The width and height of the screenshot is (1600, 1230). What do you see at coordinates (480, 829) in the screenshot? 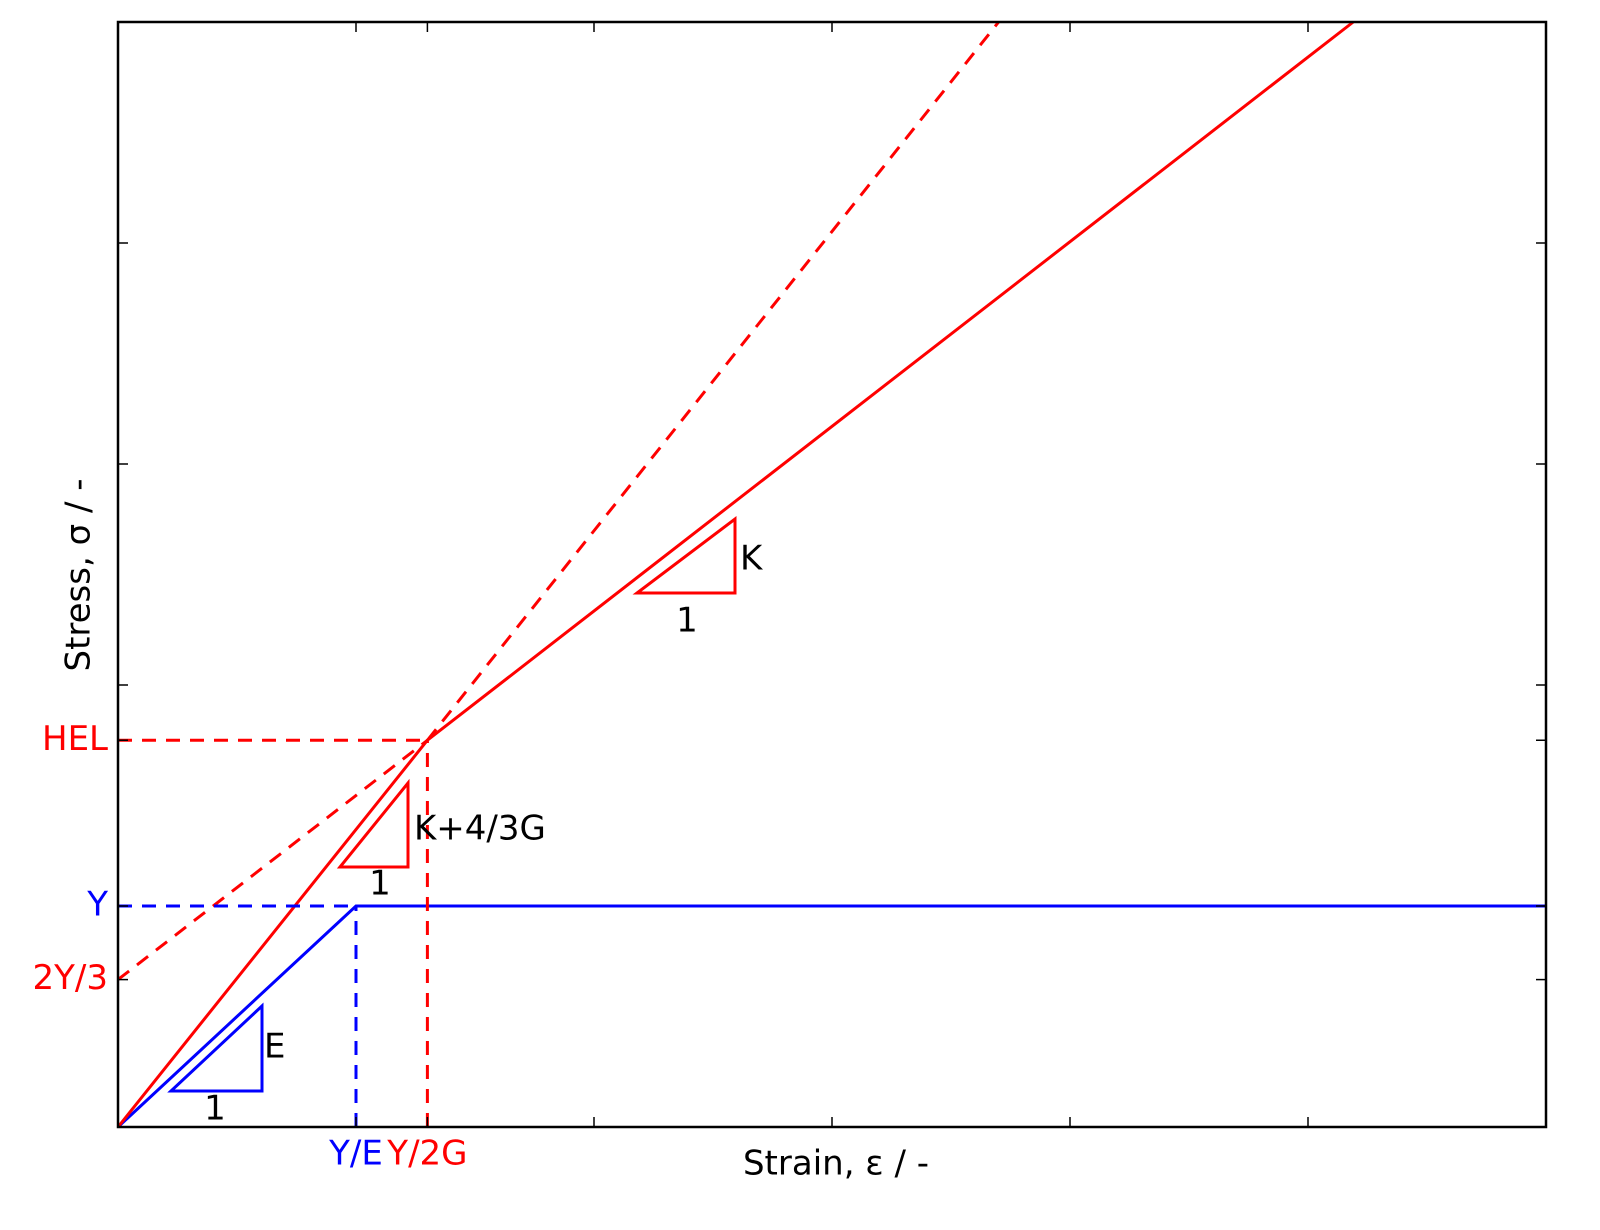
I see `annotation: K+4/3G` at bounding box center [480, 829].